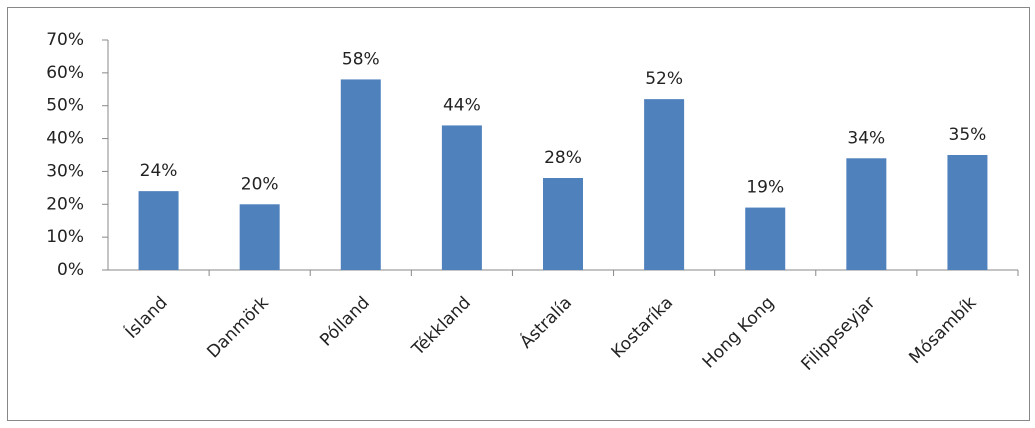 This screenshot has height=428, width=1035. I want to click on data-label: 44%, so click(462, 105).